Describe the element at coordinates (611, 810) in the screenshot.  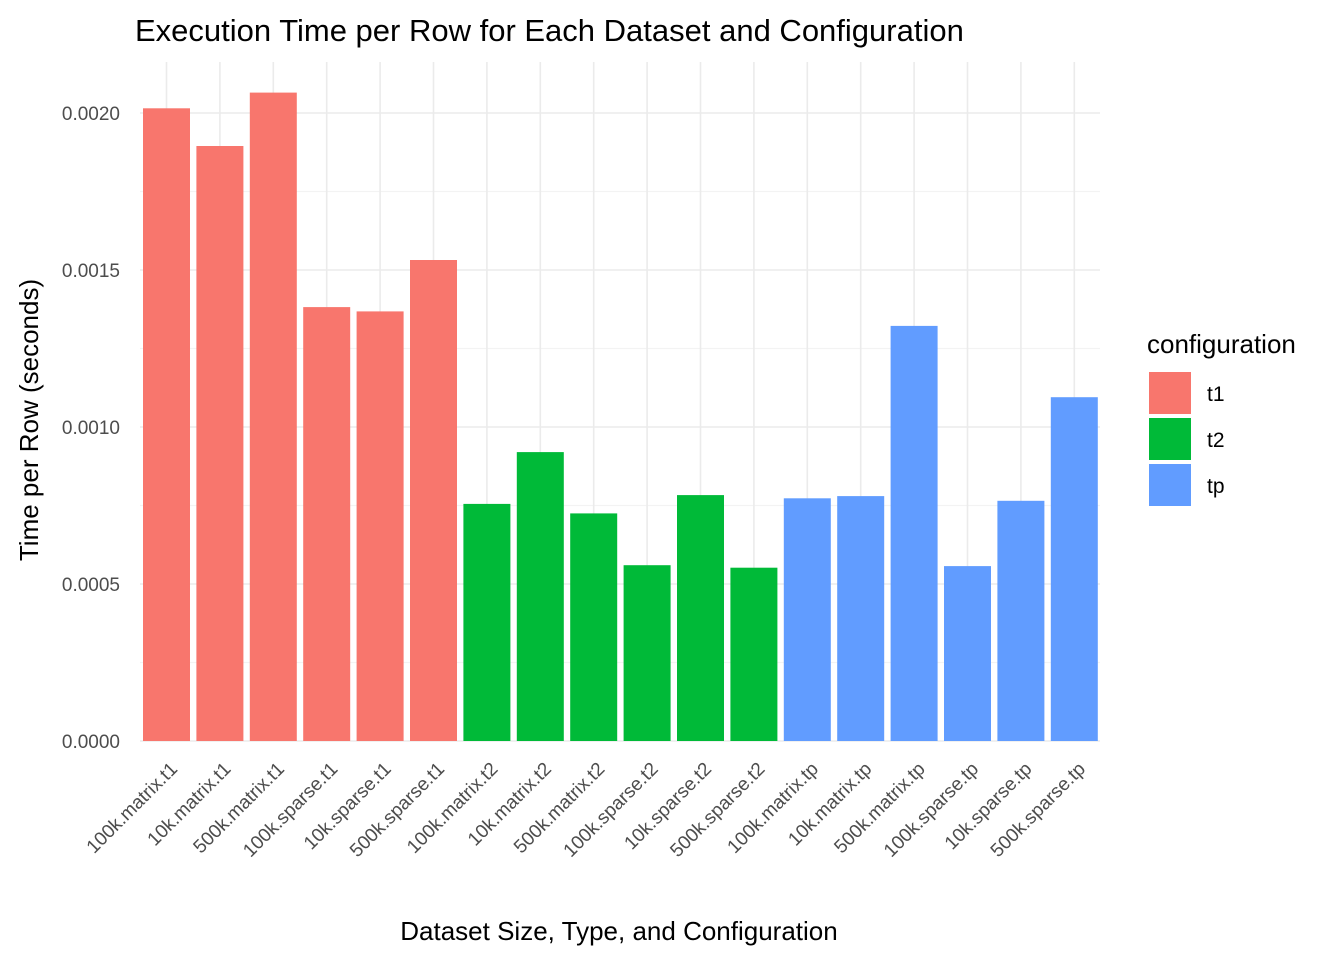
I see `x-tick-label: 100k.sparse.t2` at that location.